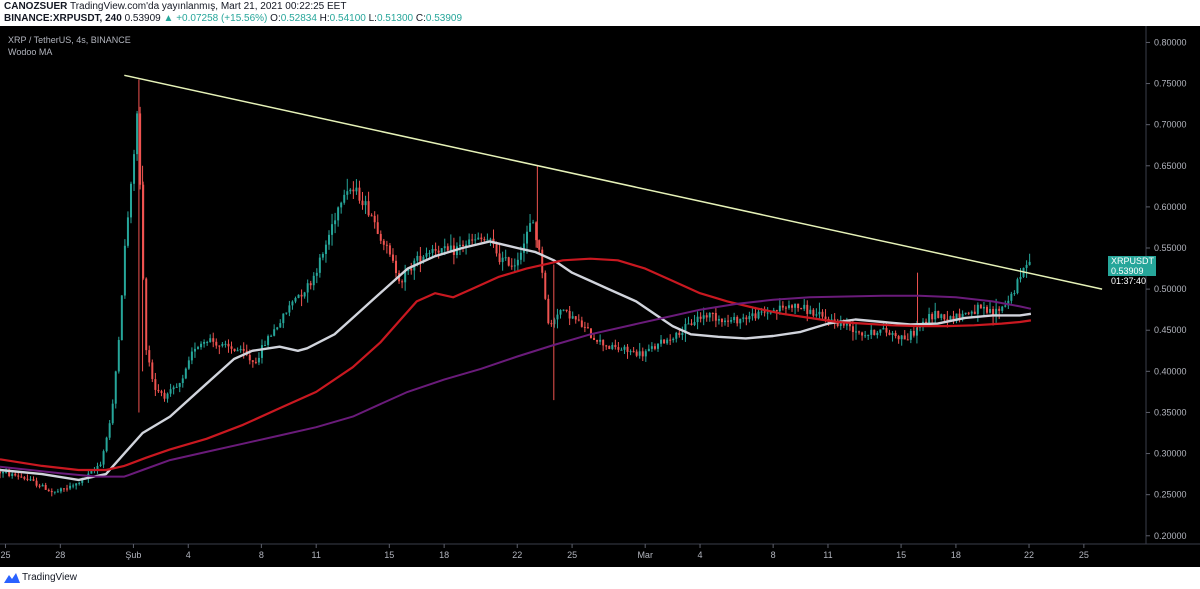  I want to click on y-tick-label: 0.75000, so click(1170, 84).